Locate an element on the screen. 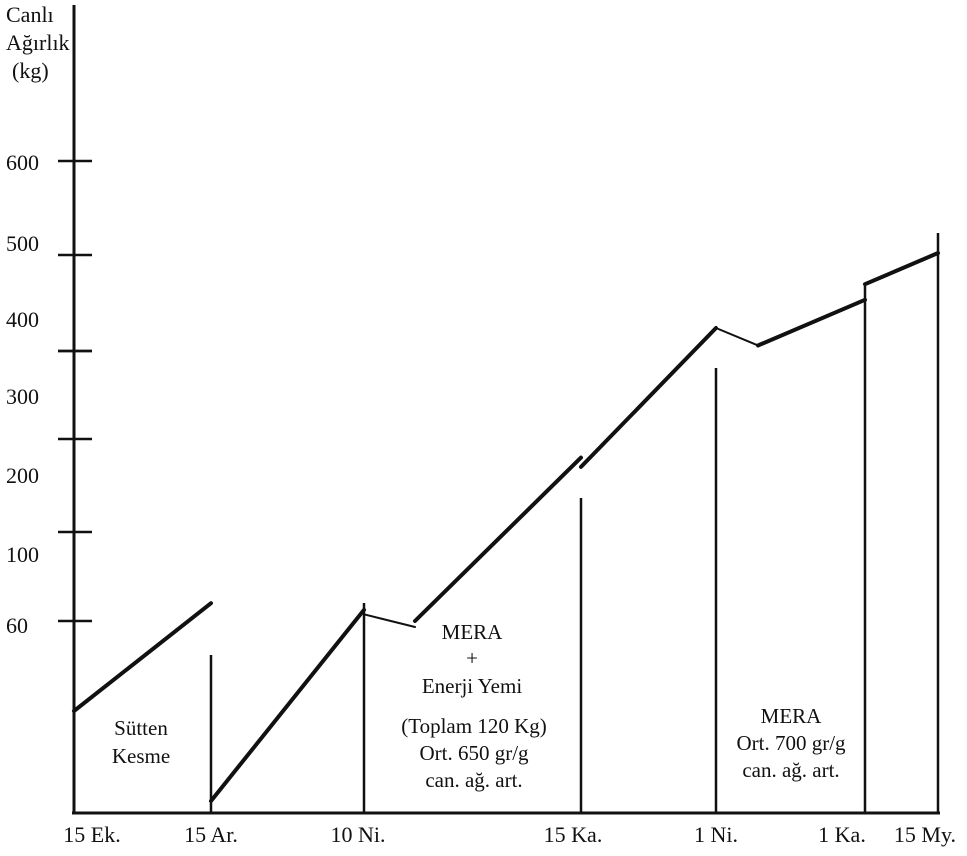 Image resolution: width=967 pixels, height=856 pixels. y-axis-label-line-3: (kg) is located at coordinates (30, 70).